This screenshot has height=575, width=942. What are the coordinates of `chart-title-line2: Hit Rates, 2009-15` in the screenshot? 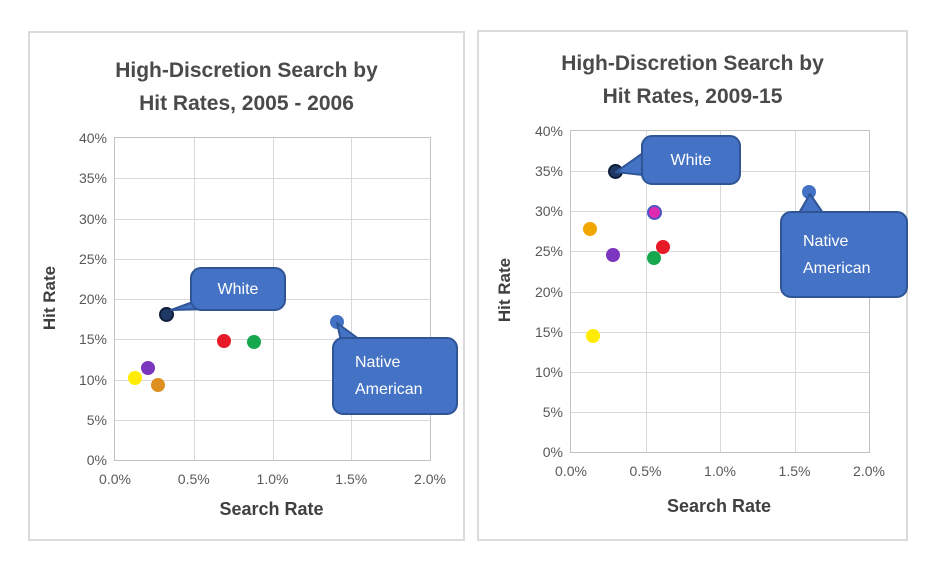 It's located at (692, 96).